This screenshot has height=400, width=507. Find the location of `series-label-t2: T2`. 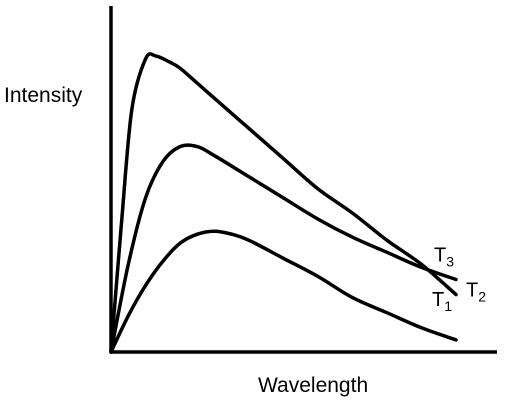

series-label-t2: T2 is located at coordinates (476, 292).